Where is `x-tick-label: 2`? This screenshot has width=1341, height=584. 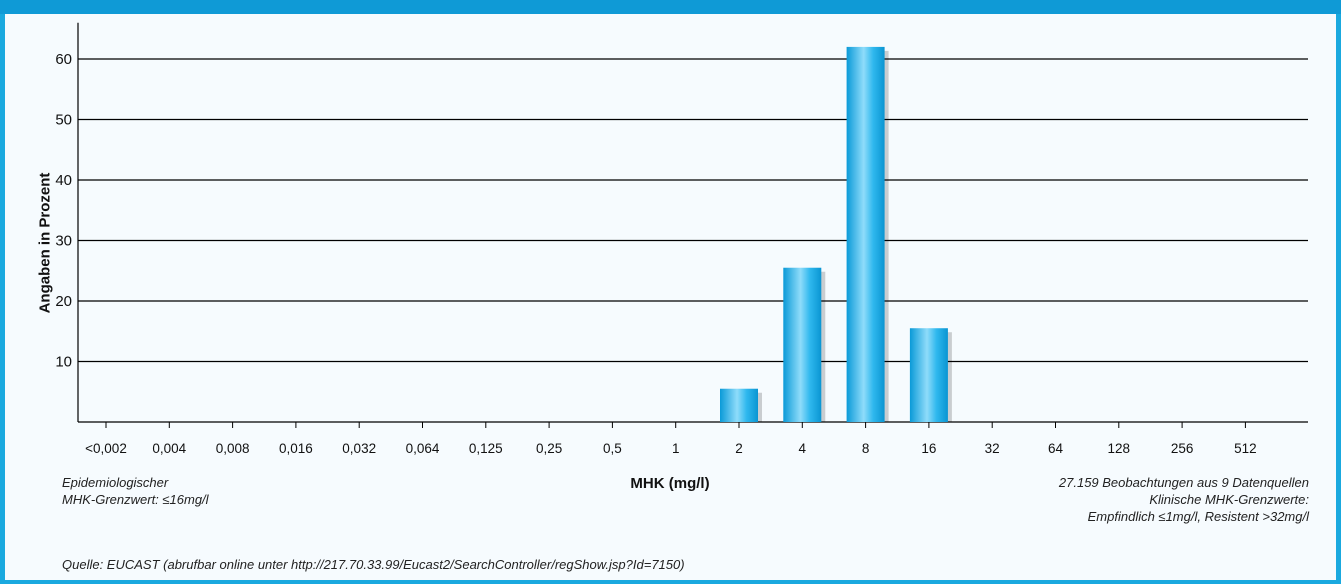
x-tick-label: 2 is located at coordinates (739, 448).